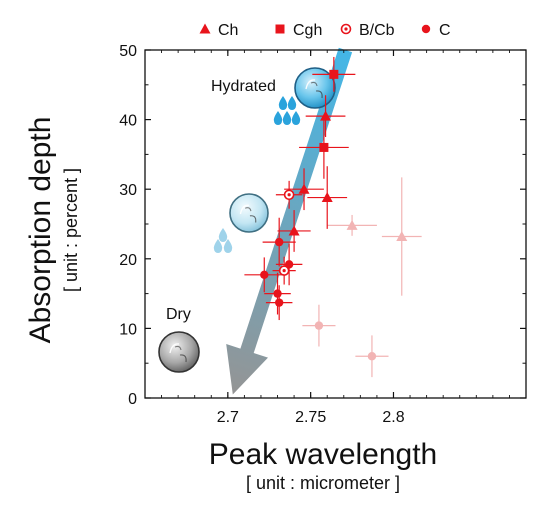 The image size is (560, 523). What do you see at coordinates (179, 352) in the screenshot?
I see `dry-particle` at bounding box center [179, 352].